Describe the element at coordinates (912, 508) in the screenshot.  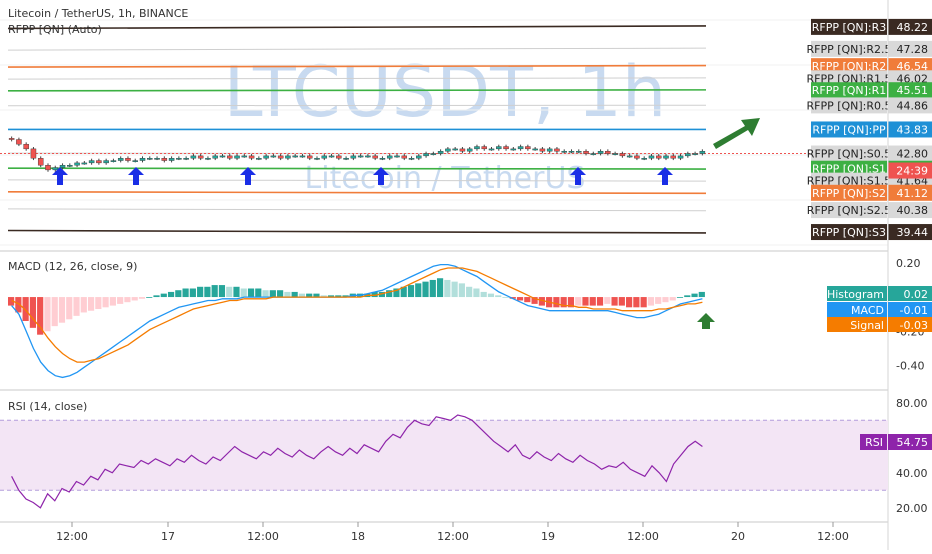
I see `rsi-tick-label: 20.00` at that location.